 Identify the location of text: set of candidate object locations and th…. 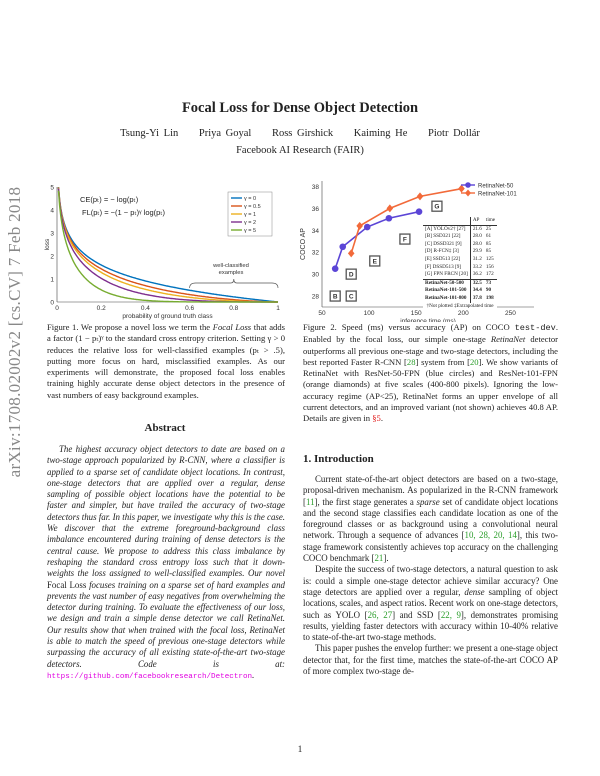
(430, 518).